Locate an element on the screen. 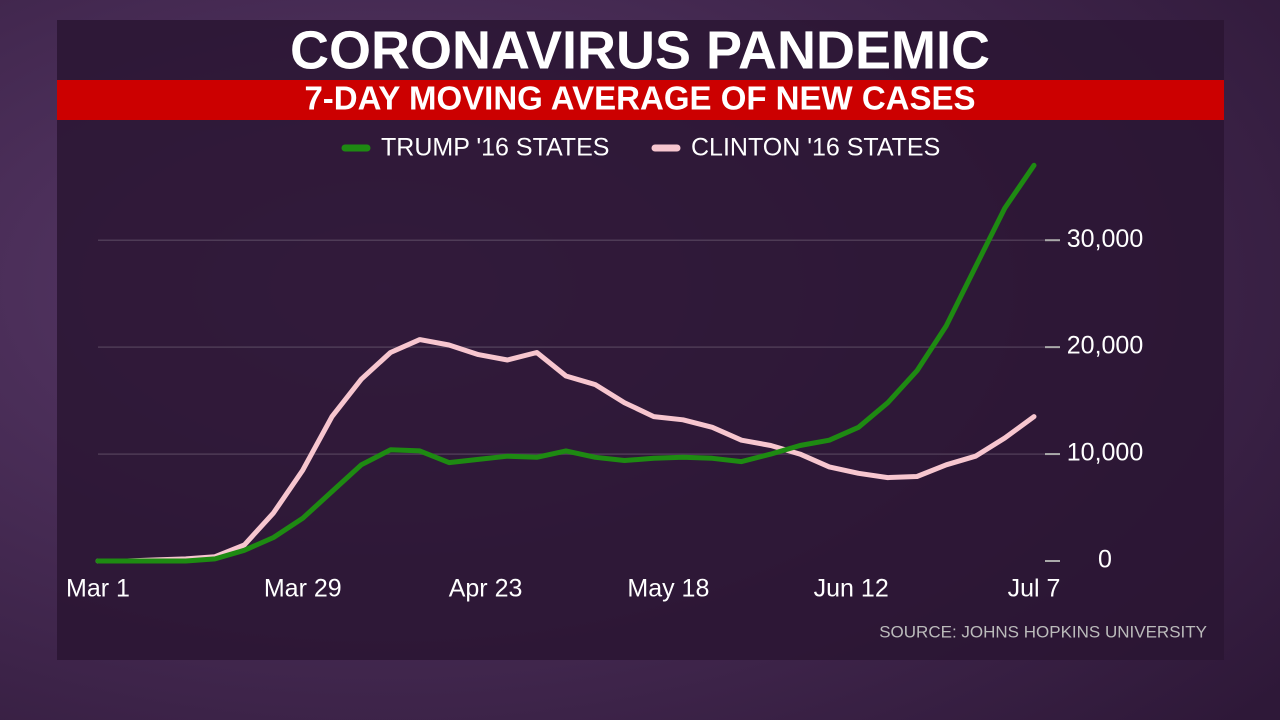  x-tick-label: Apr 23 is located at coordinates (486, 589).